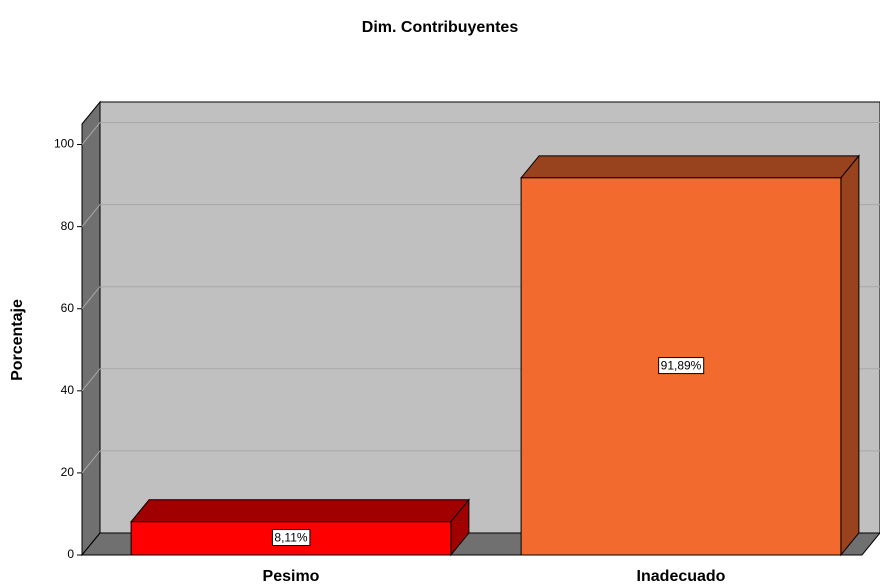  Describe the element at coordinates (70, 554) in the screenshot. I see `y-tick-label: 0` at that location.